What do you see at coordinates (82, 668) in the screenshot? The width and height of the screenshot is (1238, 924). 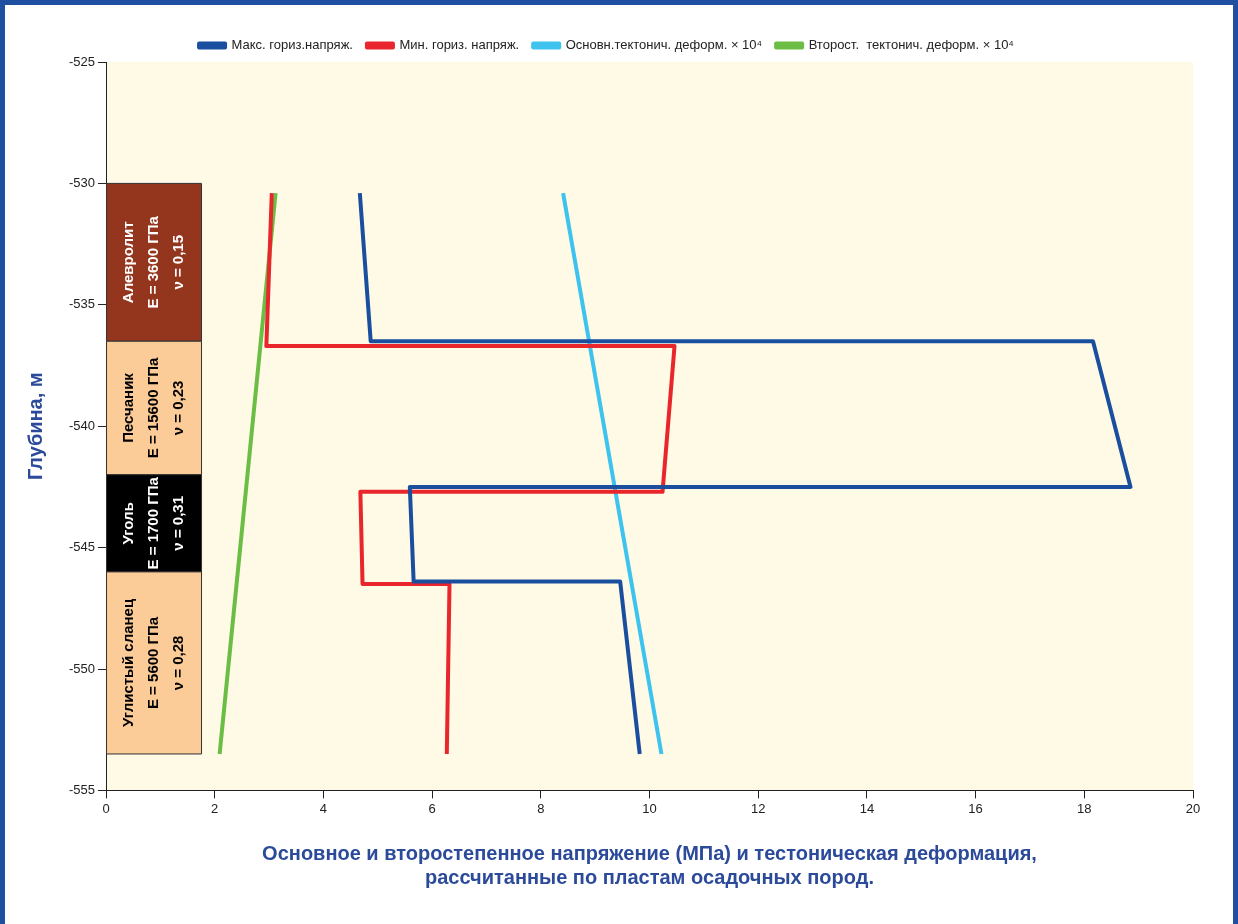 I see `y-tick-label: -550` at bounding box center [82, 668].